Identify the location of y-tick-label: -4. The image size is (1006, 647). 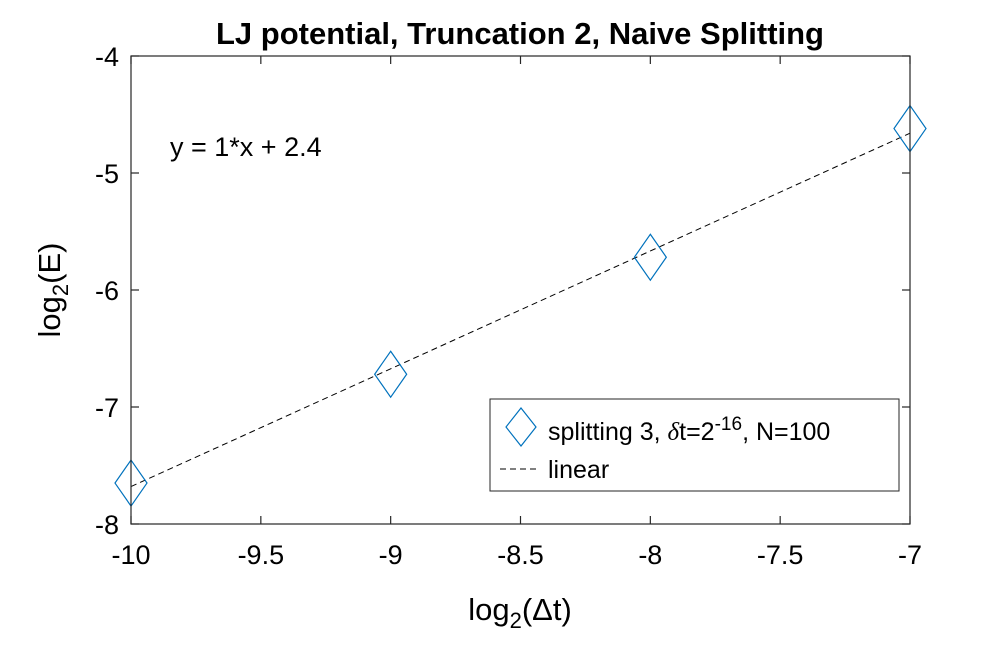
(107, 57).